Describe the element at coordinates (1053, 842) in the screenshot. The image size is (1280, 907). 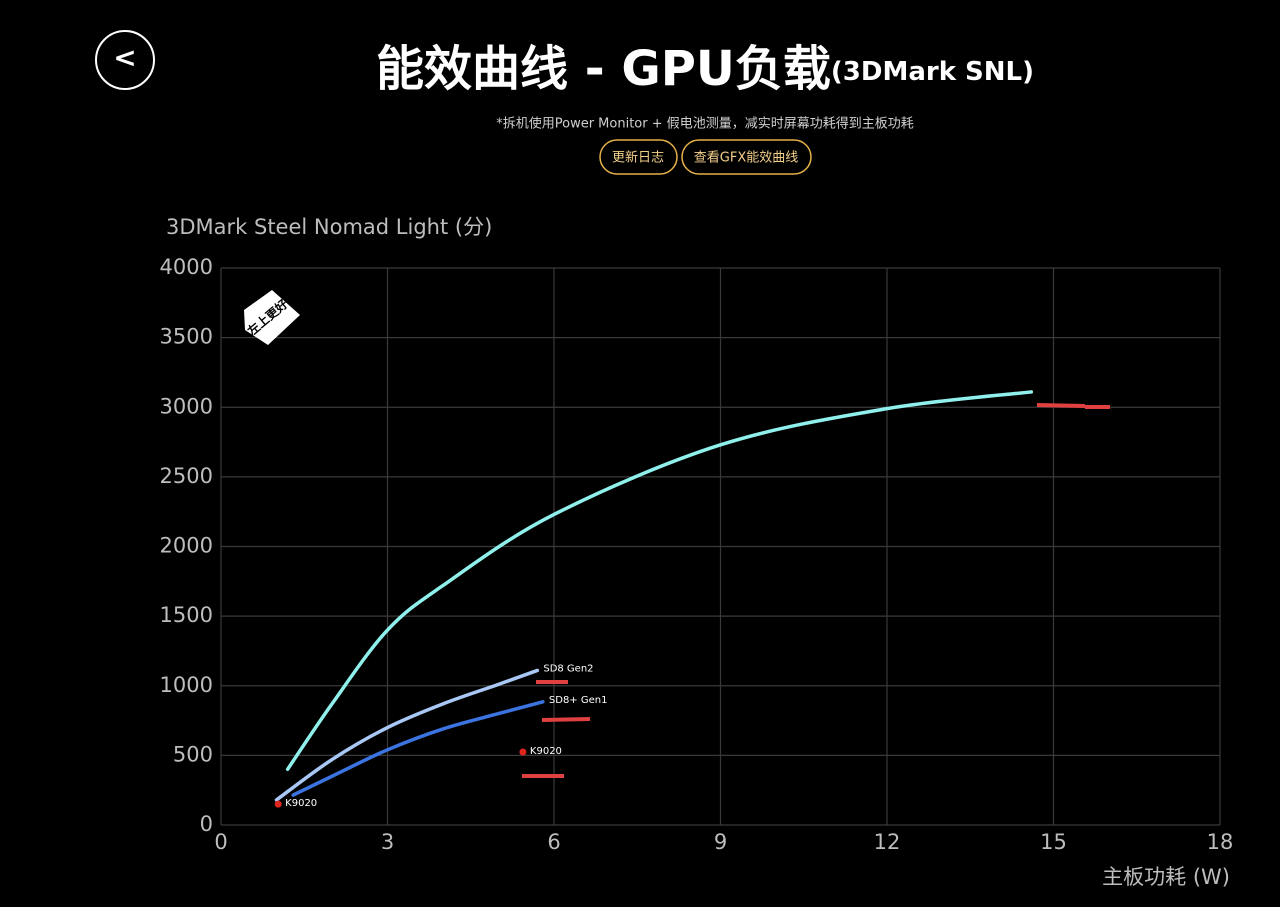
I see `x-tick-label: 15` at that location.